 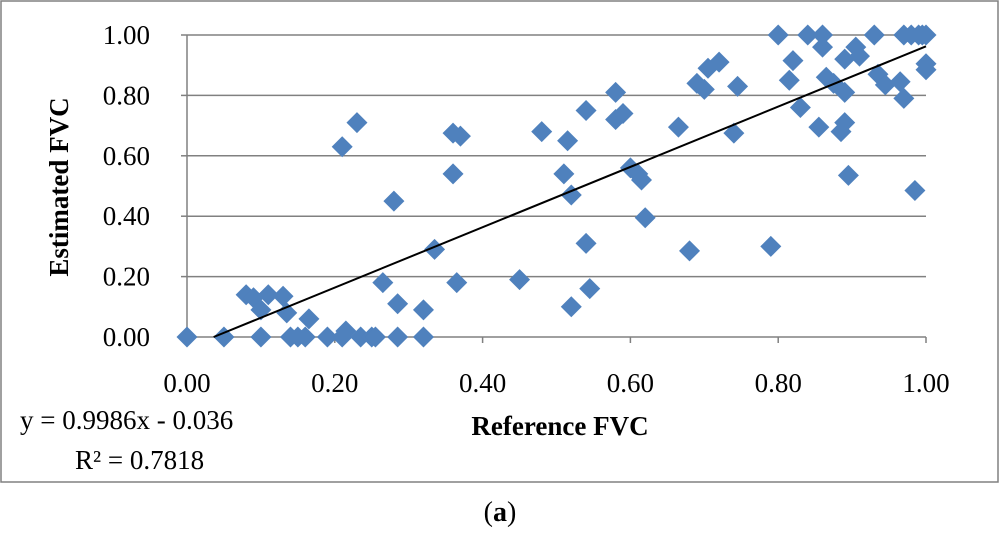 I want to click on figure-caption: (a), so click(x=500, y=513).